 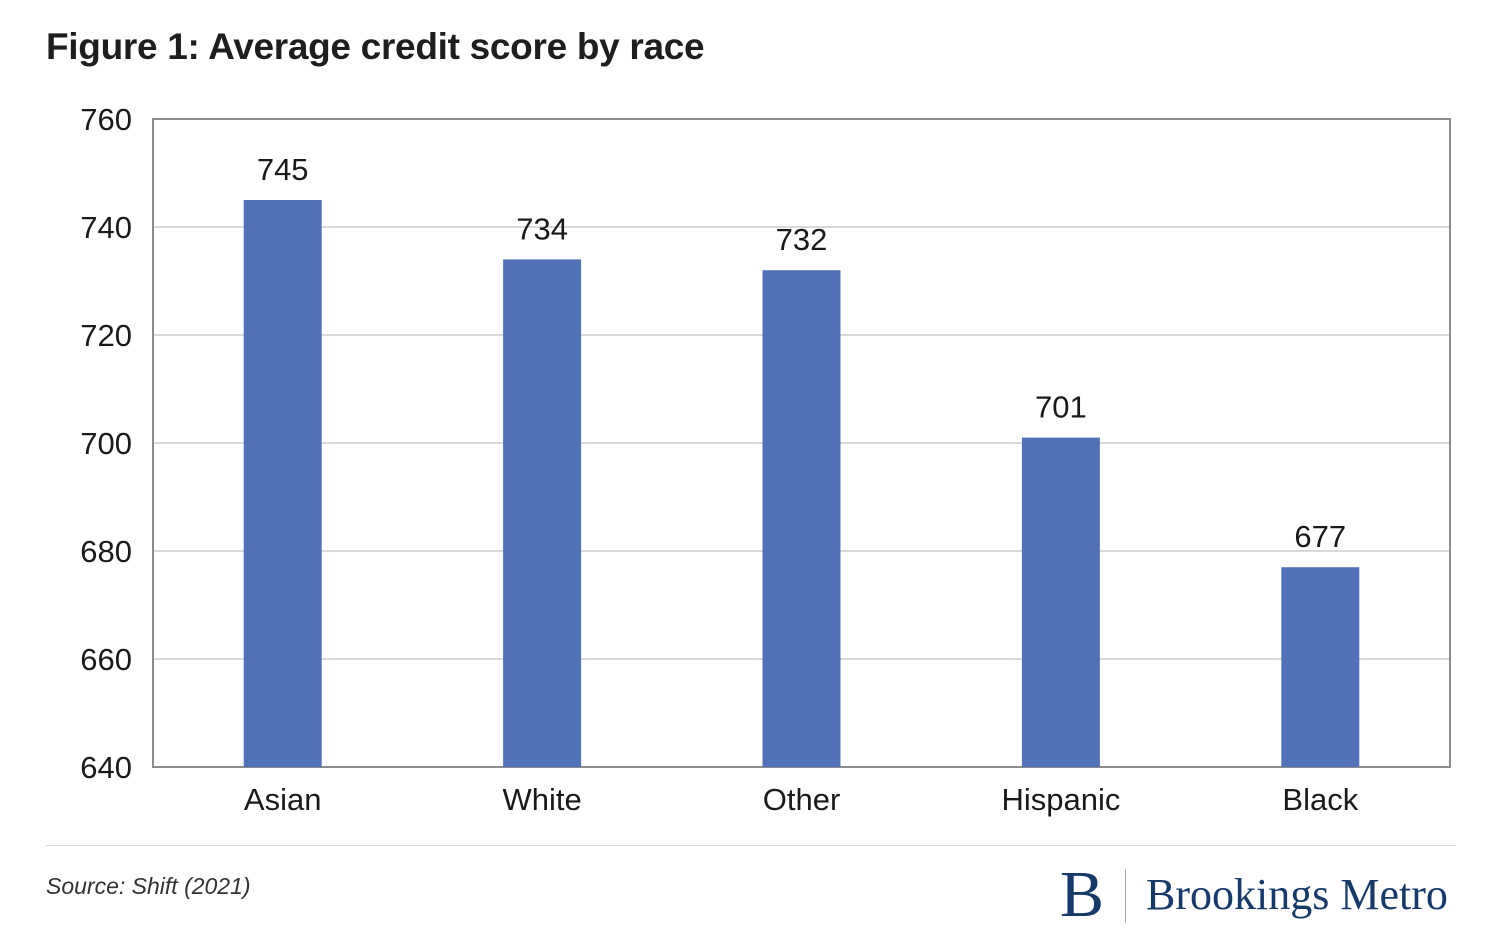 I want to click on brookings-metro-logo: B Brookings Metro, so click(x=1260, y=895).